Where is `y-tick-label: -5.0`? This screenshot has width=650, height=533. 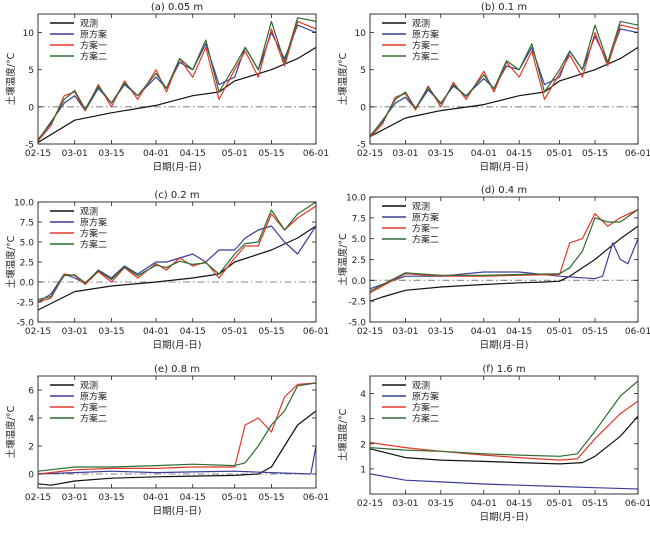 y-tick-label: -5.0 is located at coordinates (357, 324).